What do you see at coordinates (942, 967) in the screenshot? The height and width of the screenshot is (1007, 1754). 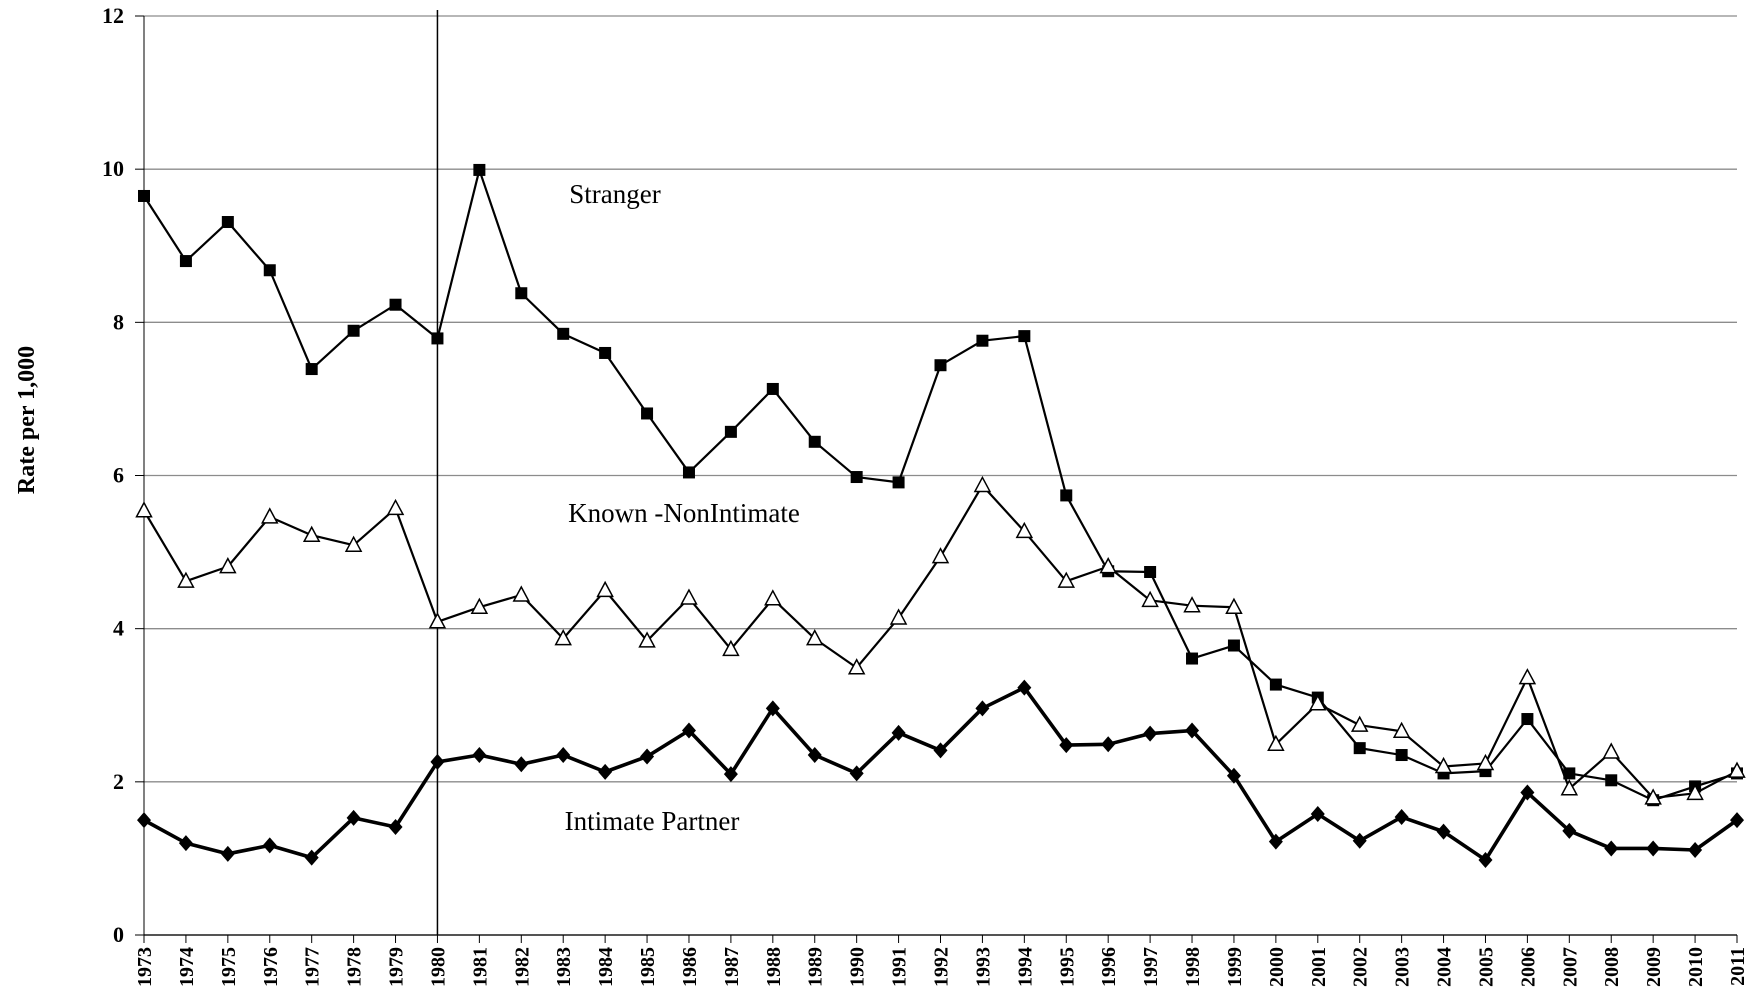 I see `x-tick-label: 1992` at bounding box center [942, 967].